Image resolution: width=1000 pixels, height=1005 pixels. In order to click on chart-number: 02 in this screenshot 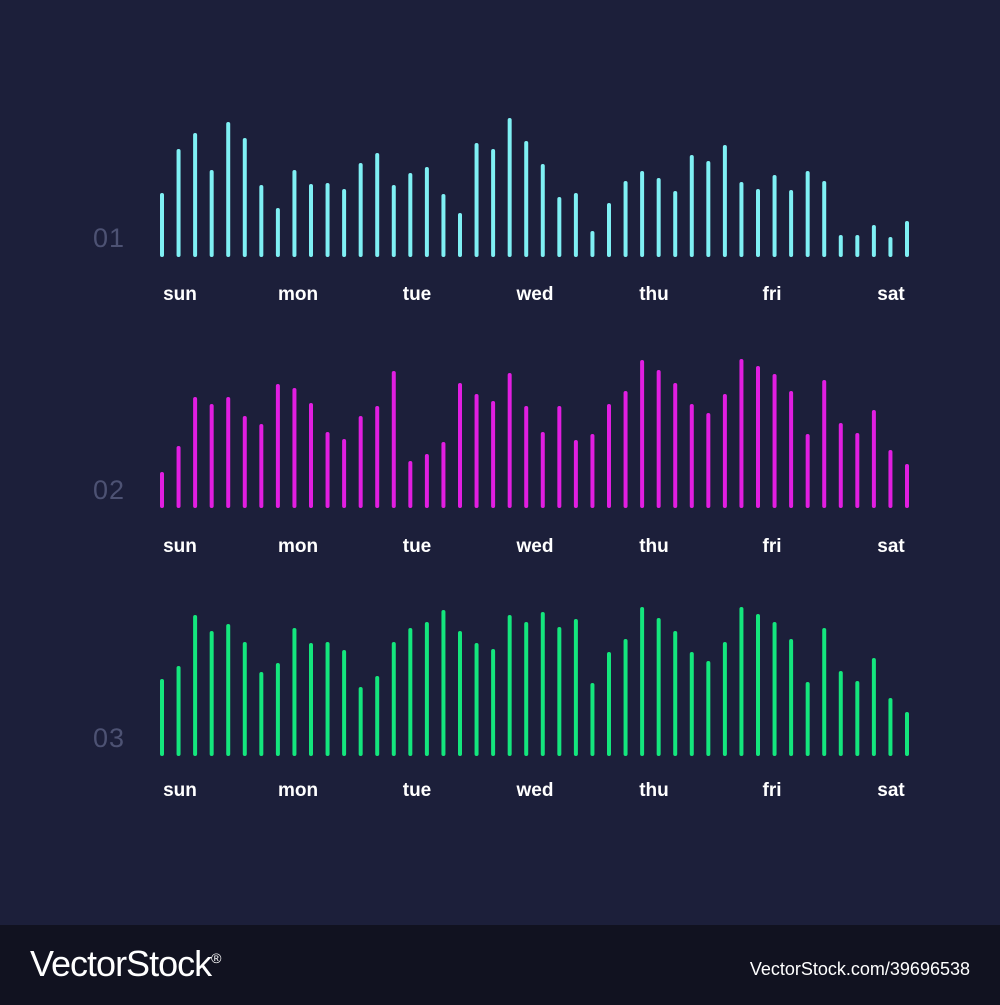, I will do `click(109, 490)`.